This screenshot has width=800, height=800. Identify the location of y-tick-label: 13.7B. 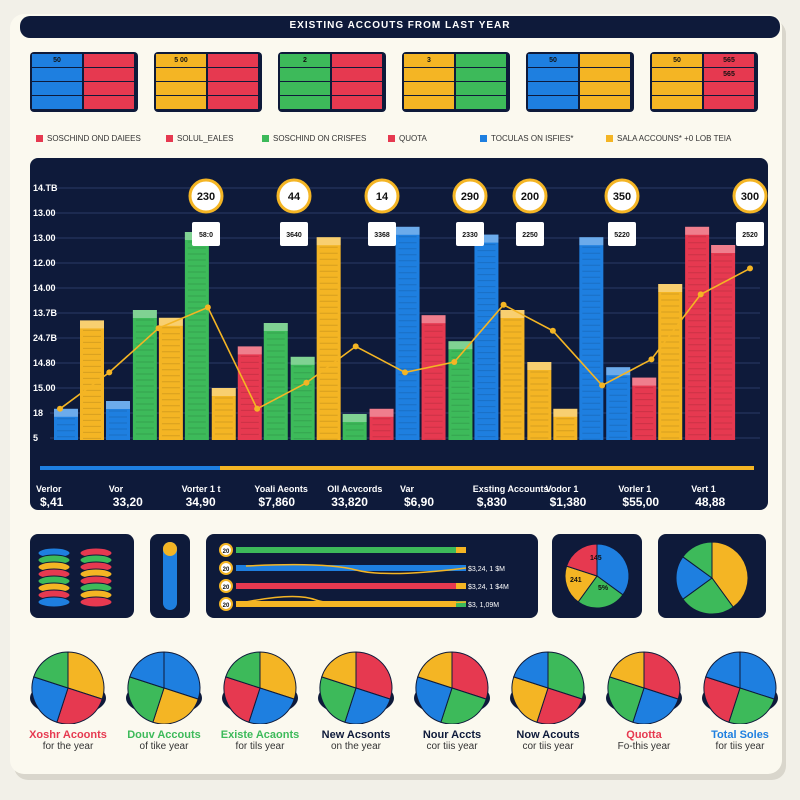
(45, 313).